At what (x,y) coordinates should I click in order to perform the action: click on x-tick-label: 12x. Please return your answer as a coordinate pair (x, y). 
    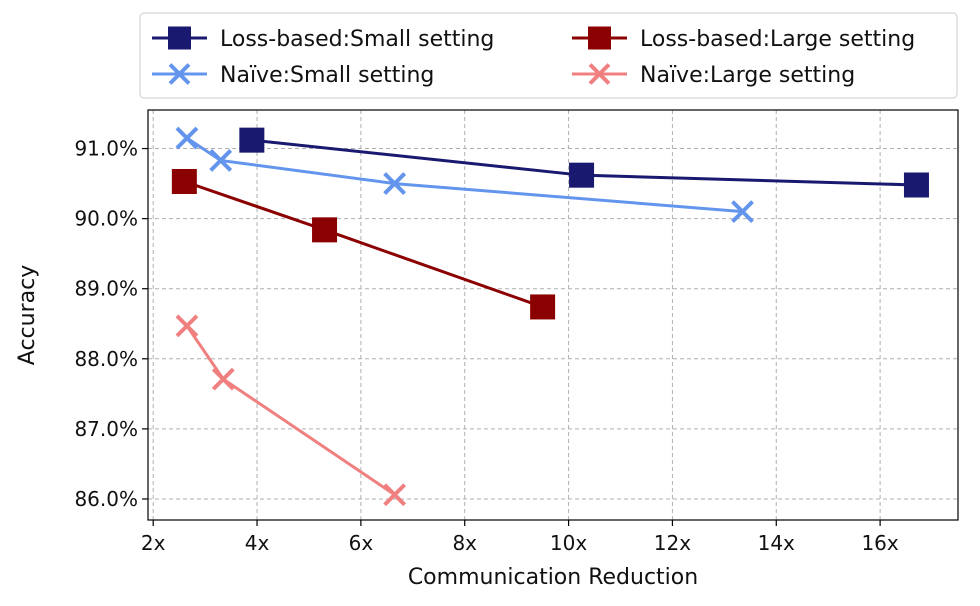
    Looking at the image, I should click on (672, 543).